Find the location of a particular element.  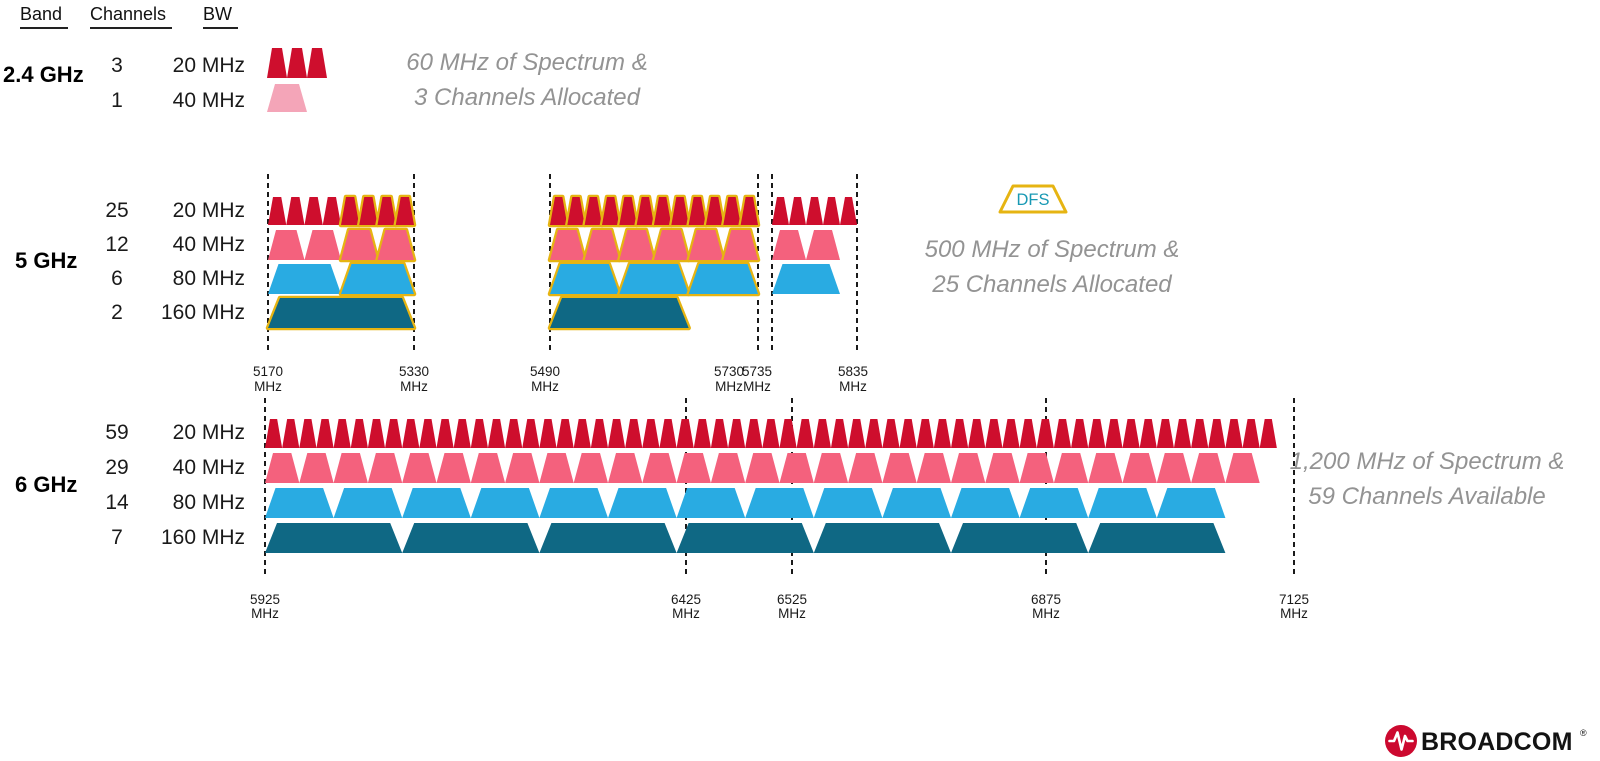

annotation-line: 3 Channels Allocated is located at coordinates (527, 97).